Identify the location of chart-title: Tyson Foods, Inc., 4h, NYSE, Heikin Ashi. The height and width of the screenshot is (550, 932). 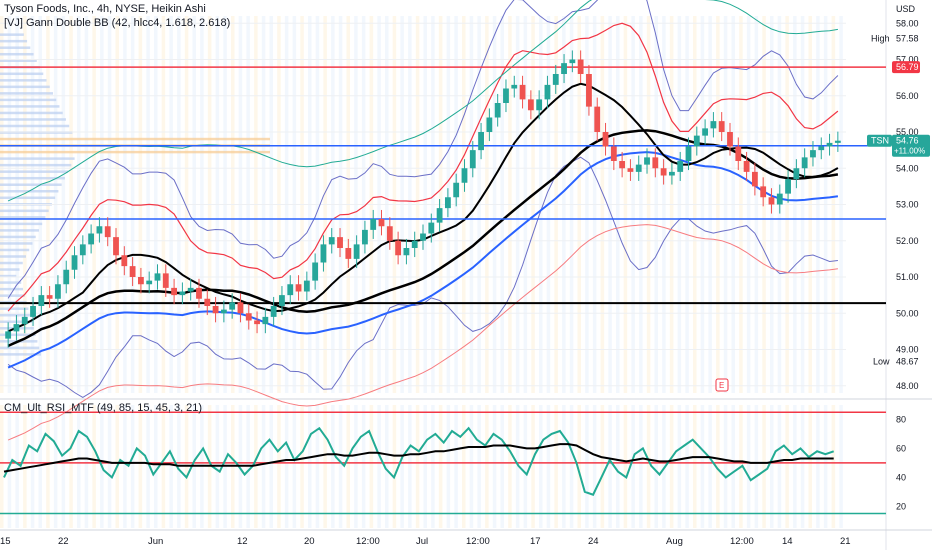
(105, 9).